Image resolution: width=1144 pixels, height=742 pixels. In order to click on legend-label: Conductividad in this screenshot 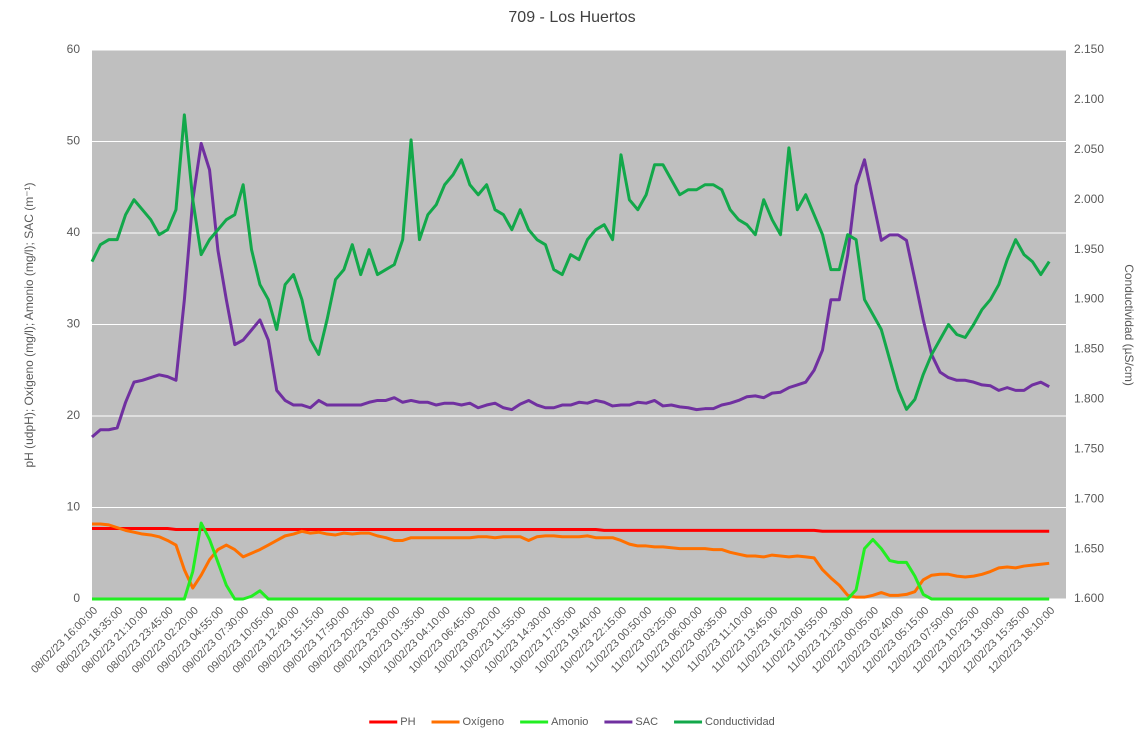, I will do `click(740, 722)`.